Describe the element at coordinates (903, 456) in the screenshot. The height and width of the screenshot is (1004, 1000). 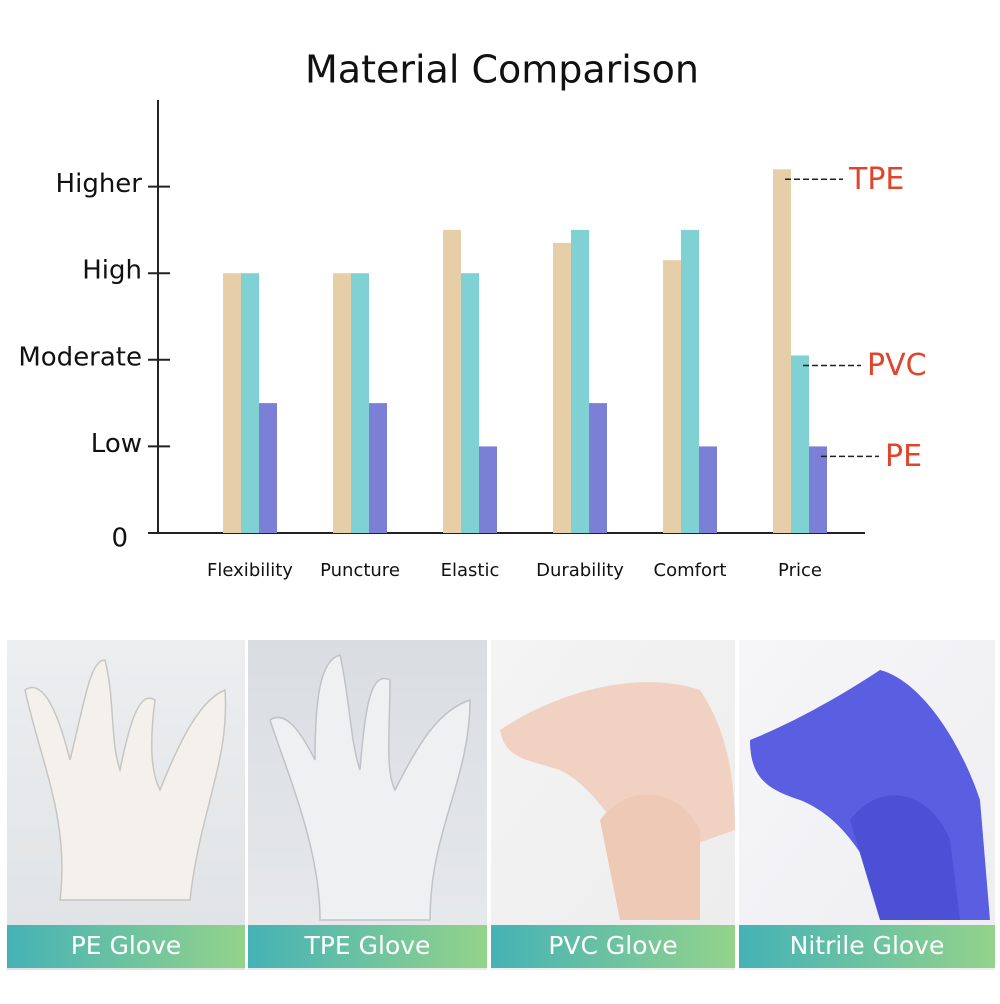
I see `legend-label: PE` at that location.